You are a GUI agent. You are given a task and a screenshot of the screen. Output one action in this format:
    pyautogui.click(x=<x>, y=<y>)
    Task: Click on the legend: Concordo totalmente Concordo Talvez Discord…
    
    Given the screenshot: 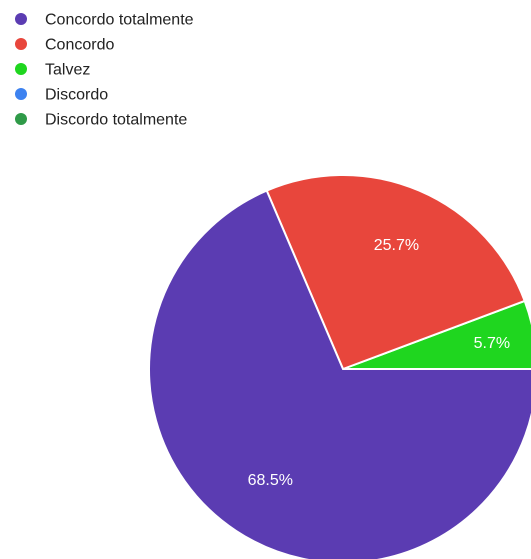 What is the action you would take?
    pyautogui.click(x=104, y=70)
    